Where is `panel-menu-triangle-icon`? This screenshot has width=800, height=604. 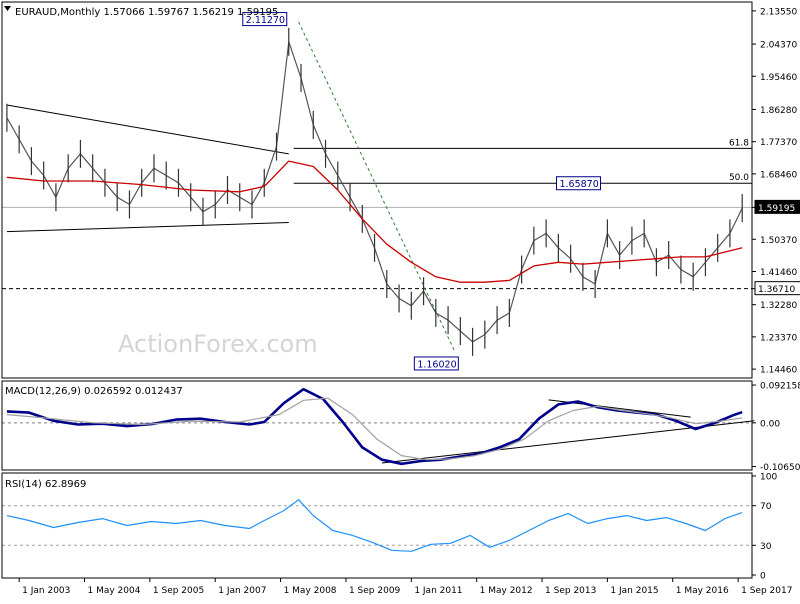 panel-menu-triangle-icon is located at coordinates (7, 8).